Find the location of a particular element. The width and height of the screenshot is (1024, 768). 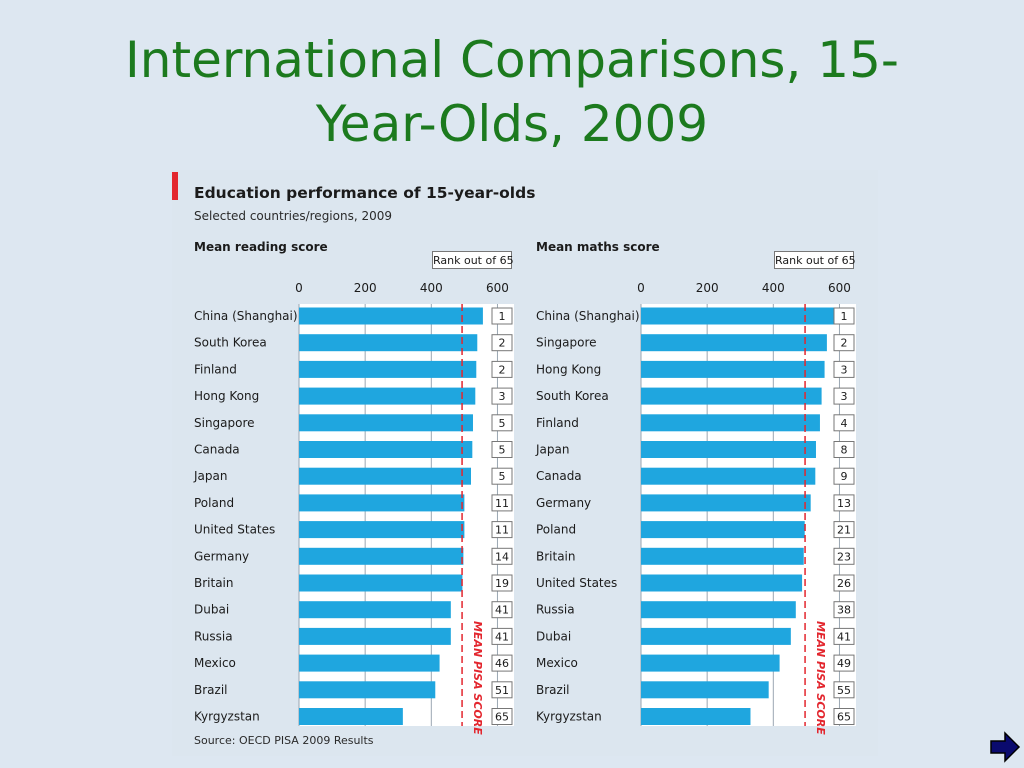

category-label: Mexico is located at coordinates (215, 663).